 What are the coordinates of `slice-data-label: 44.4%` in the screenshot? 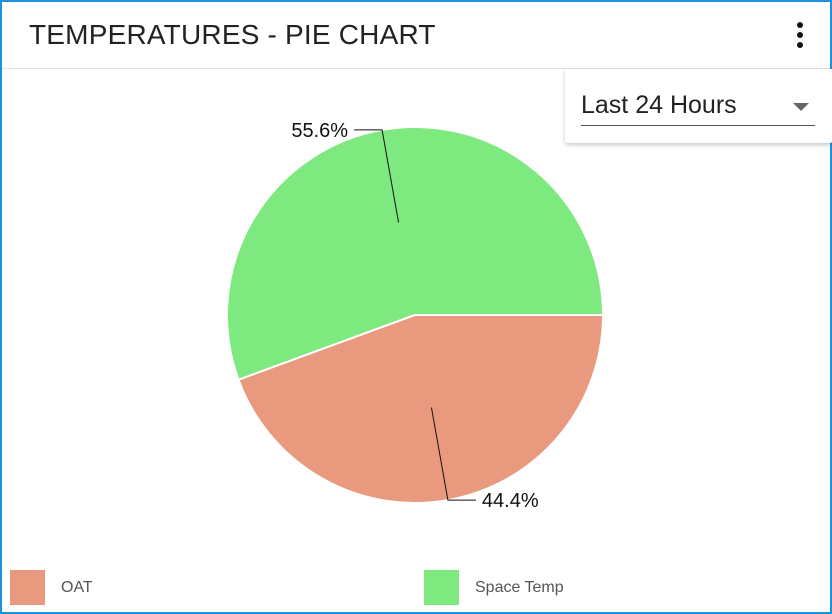 It's located at (510, 501).